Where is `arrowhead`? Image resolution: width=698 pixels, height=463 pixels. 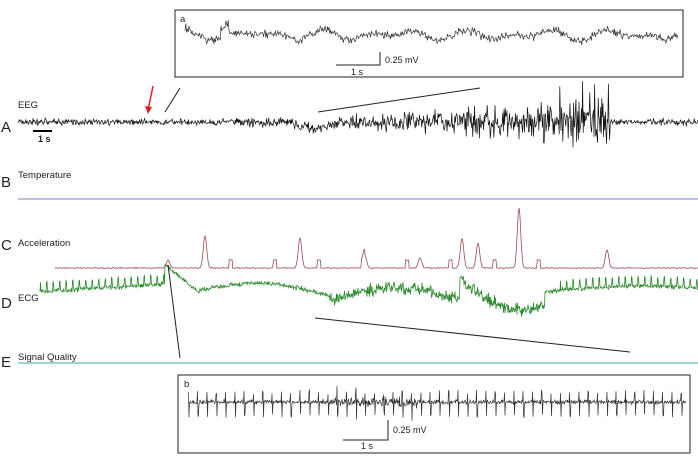 arrowhead is located at coordinates (148, 110).